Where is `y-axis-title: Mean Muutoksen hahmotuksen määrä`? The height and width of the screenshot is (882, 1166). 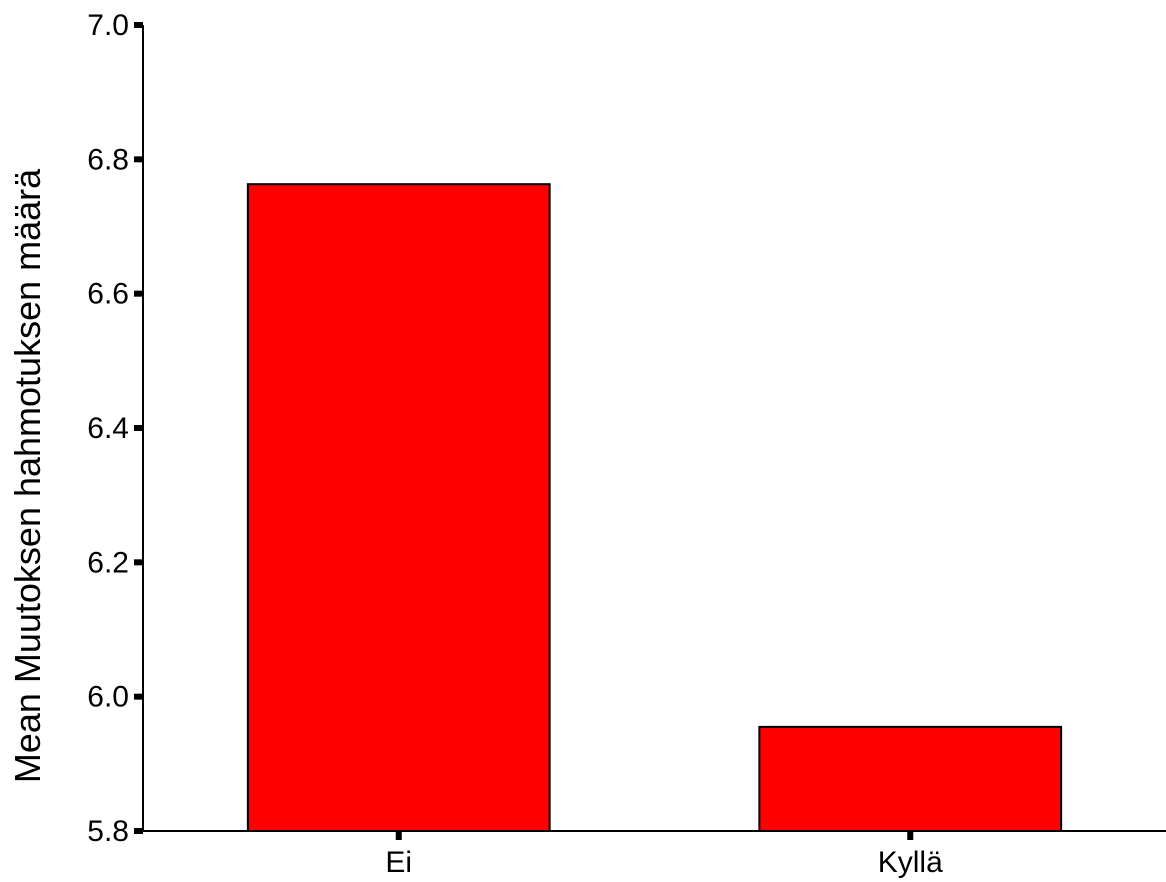
y-axis-title: Mean Muutoksen hahmotuksen määrä is located at coordinates (27, 475).